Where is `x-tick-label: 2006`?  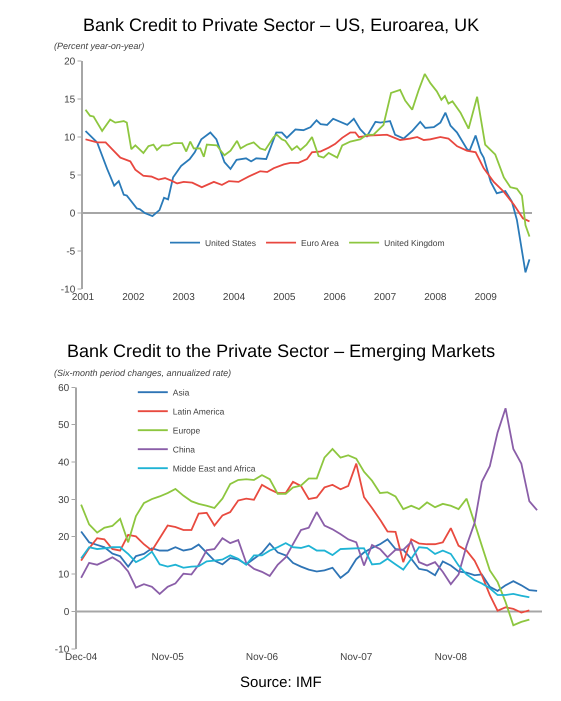
x-tick-label: 2006 is located at coordinates (335, 298).